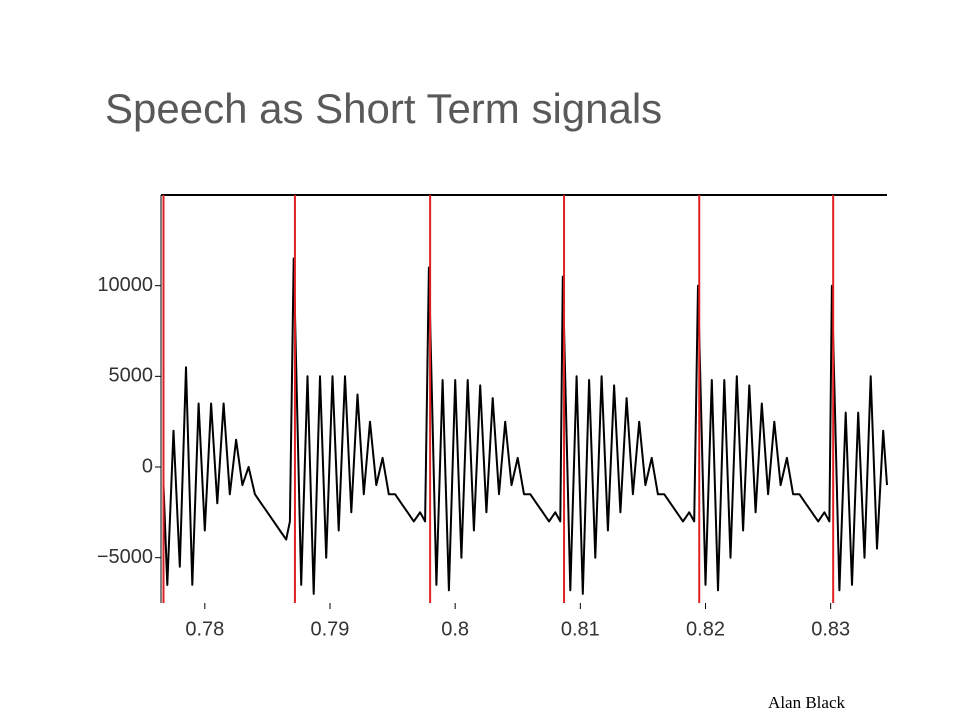  I want to click on x-tick-label: 0.8, so click(455, 629).